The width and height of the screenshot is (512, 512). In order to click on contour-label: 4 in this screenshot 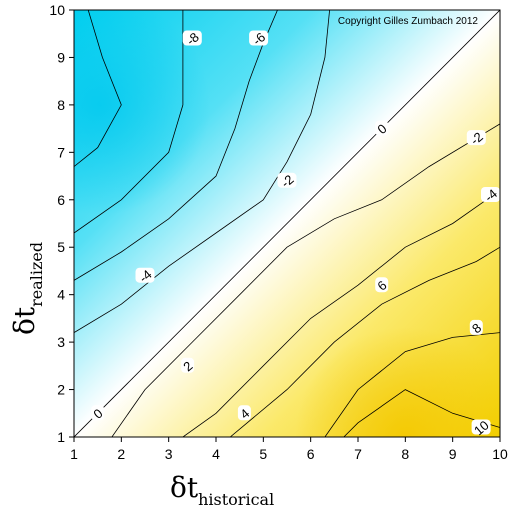, I will do `click(244, 413)`.